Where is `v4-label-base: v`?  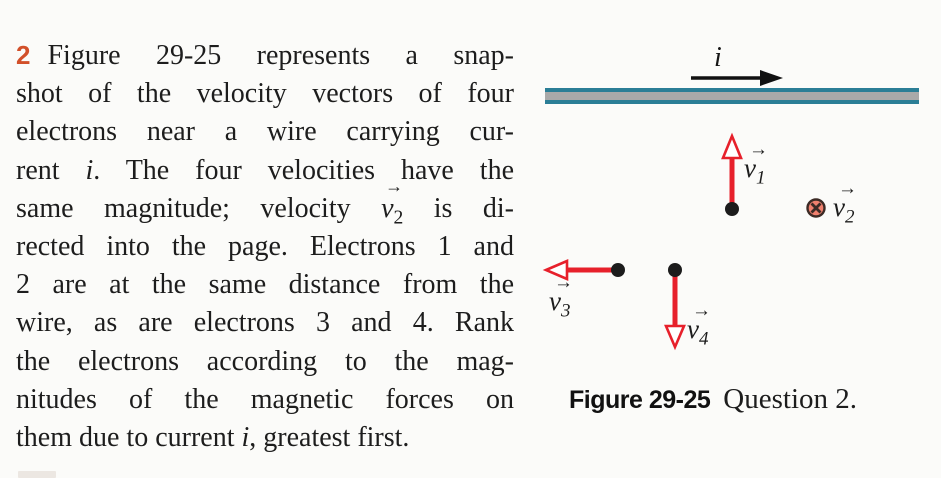
v4-label-base: v is located at coordinates (693, 329).